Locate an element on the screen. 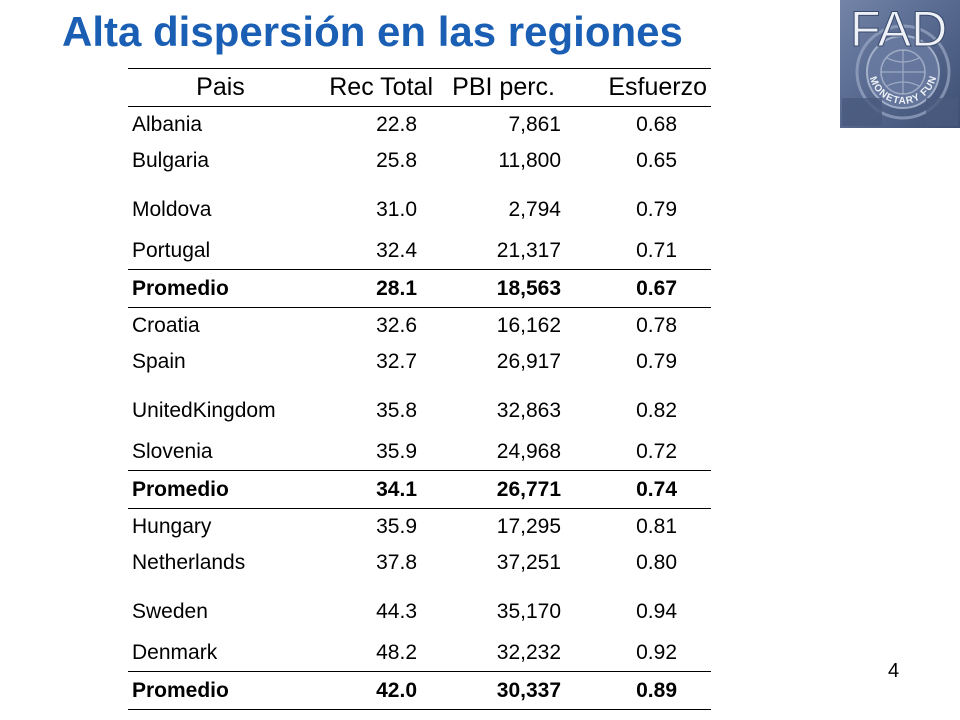  cell-pais: UnitedKingdom is located at coordinates (204, 410).